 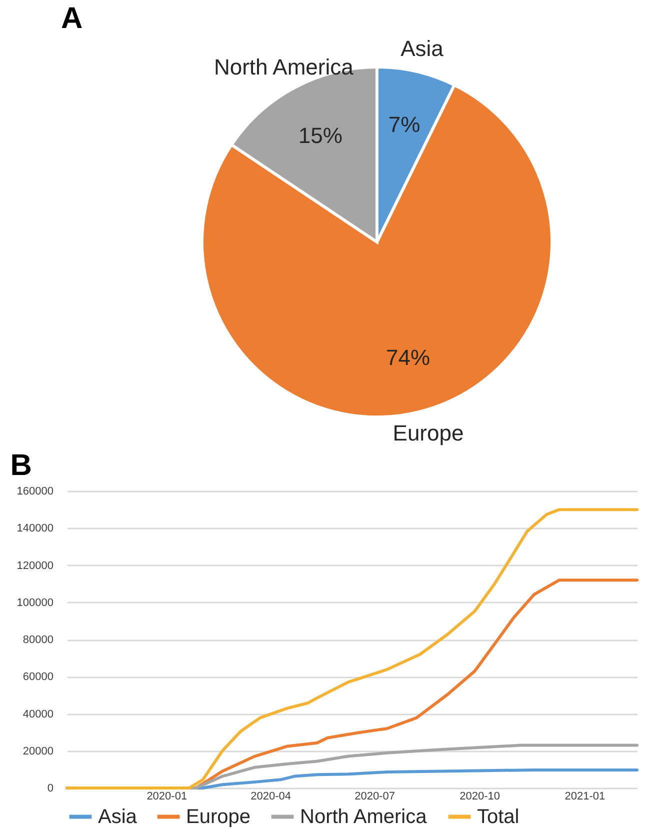 What do you see at coordinates (320, 135) in the screenshot?
I see `data-label: 15%` at bounding box center [320, 135].